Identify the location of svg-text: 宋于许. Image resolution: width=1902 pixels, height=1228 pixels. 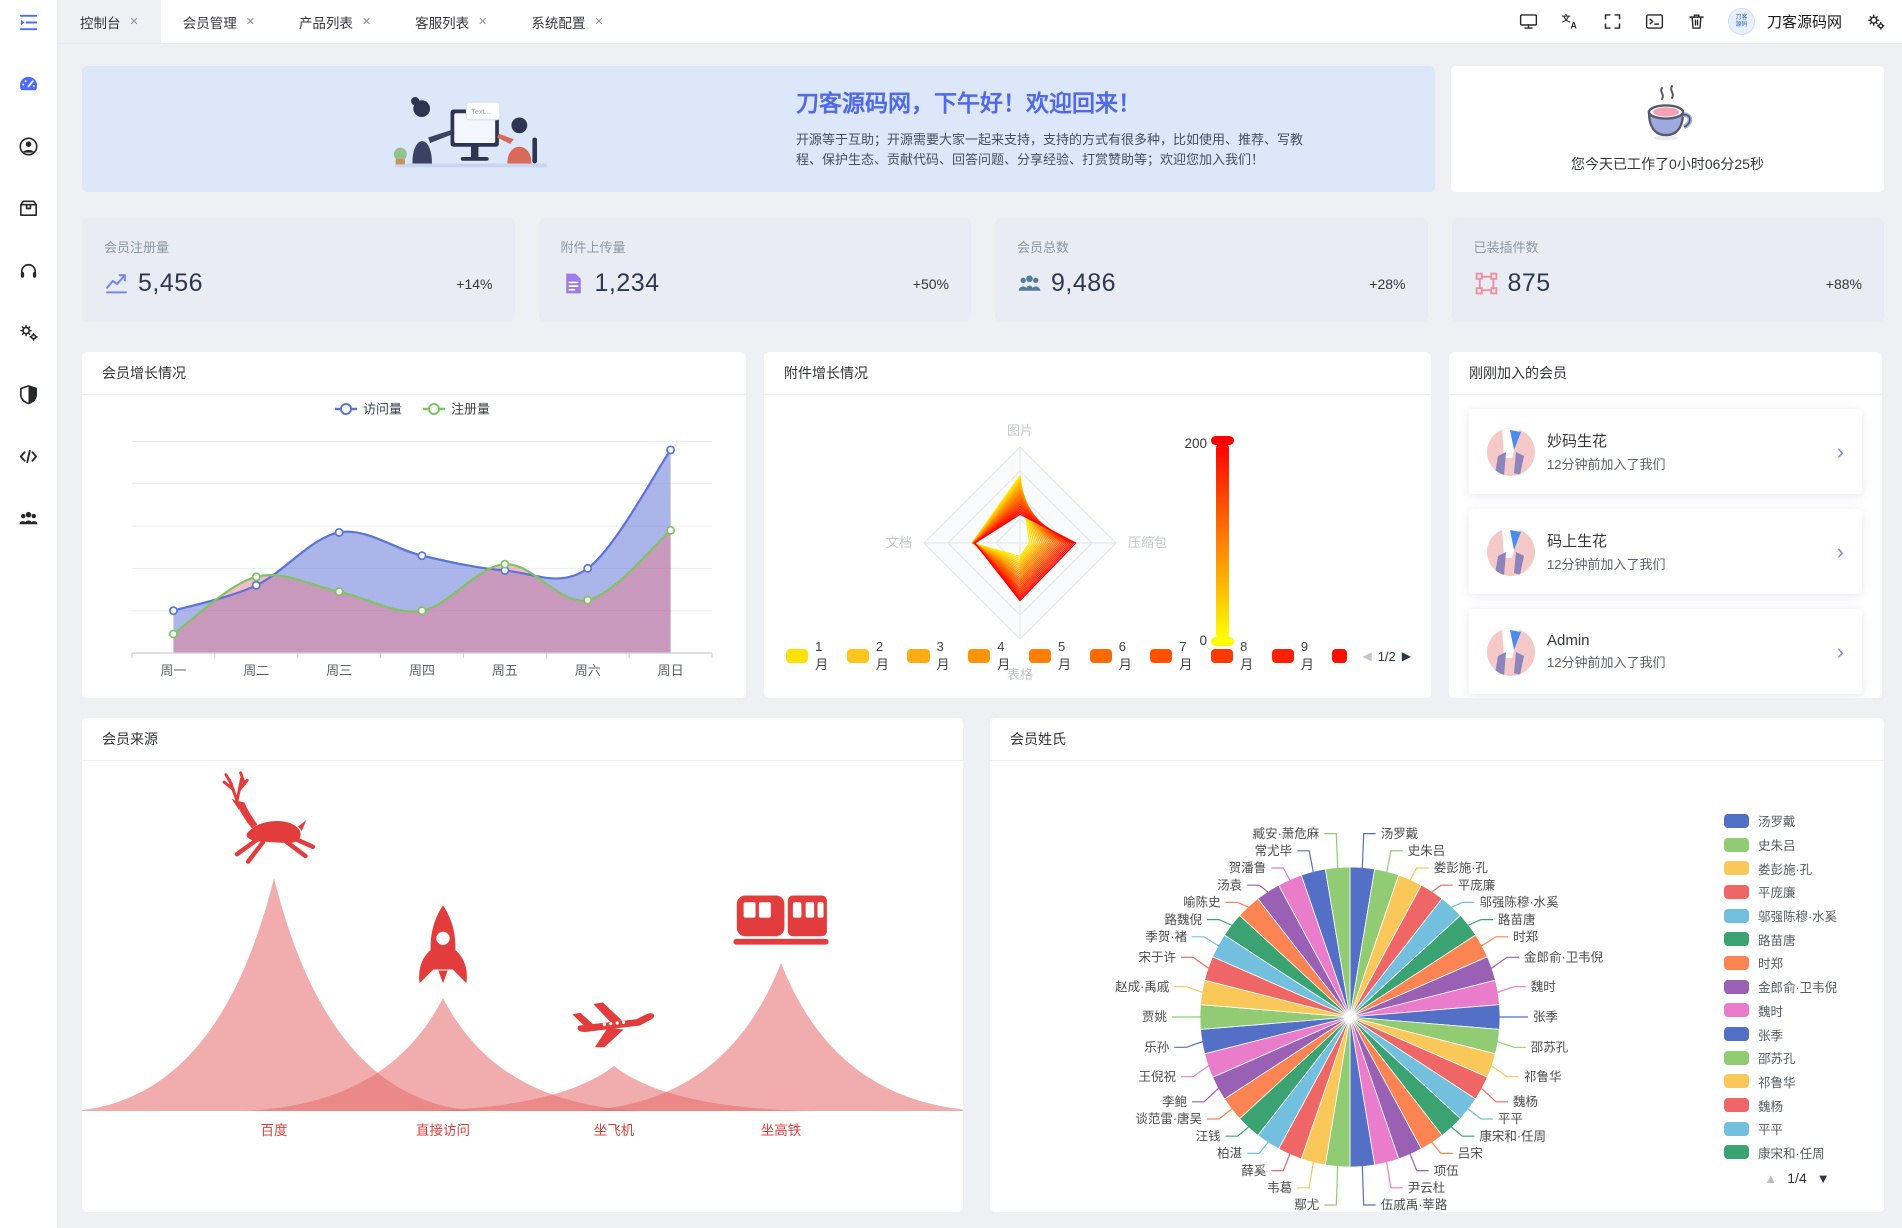
(1157, 957).